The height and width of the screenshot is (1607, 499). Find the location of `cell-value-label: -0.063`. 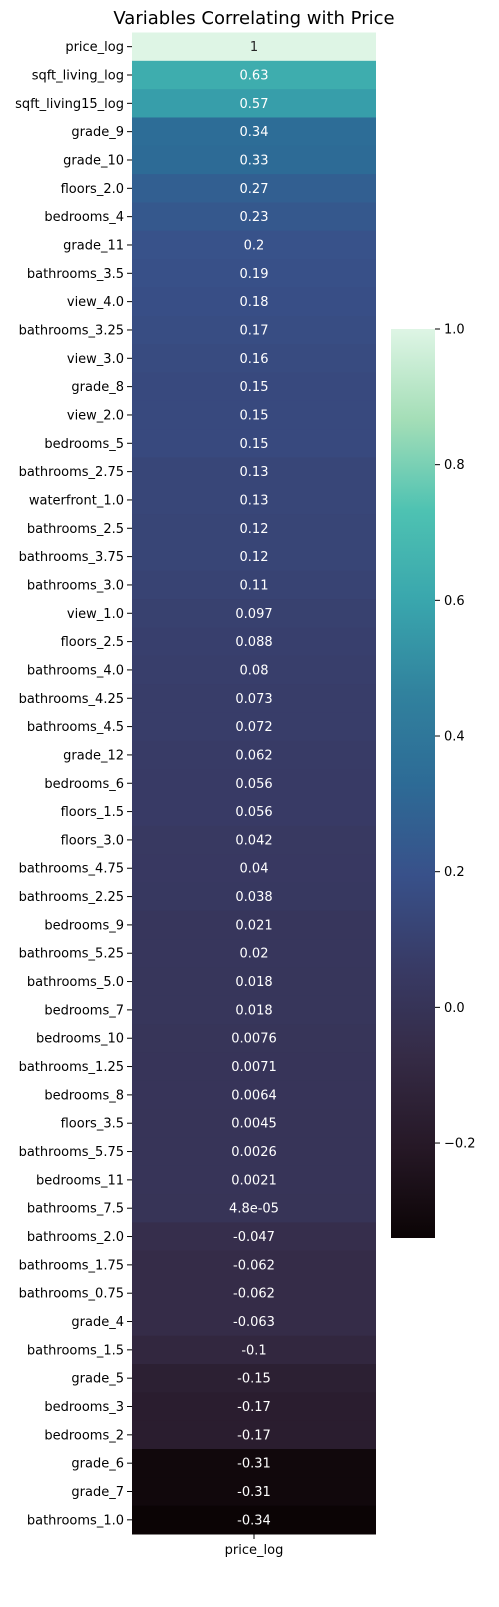

cell-value-label: -0.063 is located at coordinates (254, 1322).